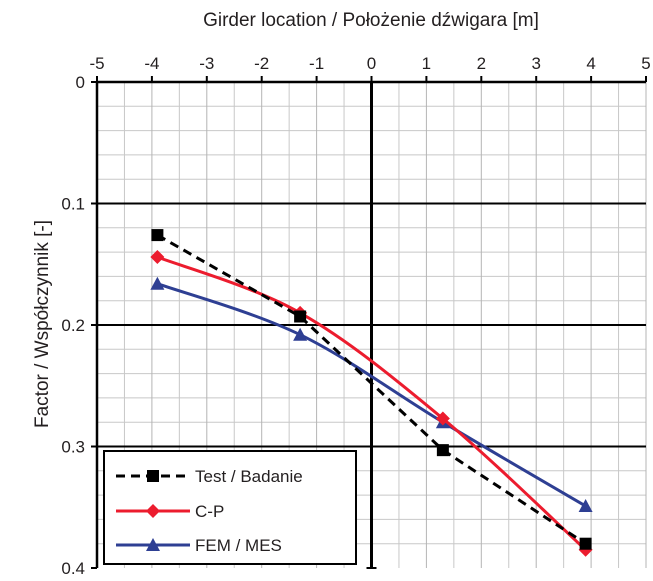 The image size is (653, 581). I want to click on y-axis-title: Factor / Współczynnik [-], so click(42, 324).